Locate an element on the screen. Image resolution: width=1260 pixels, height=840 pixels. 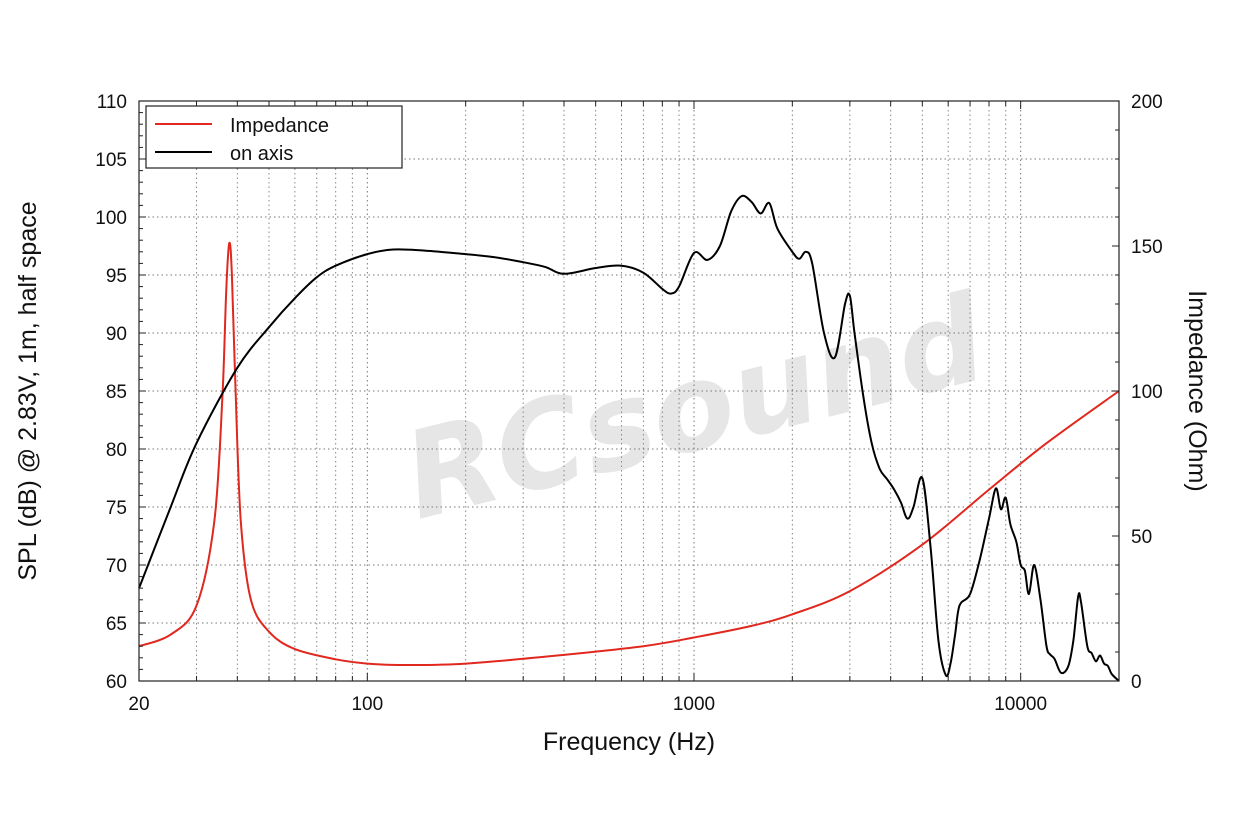
y2-tick-labels: 0 50 100 150 200 is located at coordinates (1147, 392).